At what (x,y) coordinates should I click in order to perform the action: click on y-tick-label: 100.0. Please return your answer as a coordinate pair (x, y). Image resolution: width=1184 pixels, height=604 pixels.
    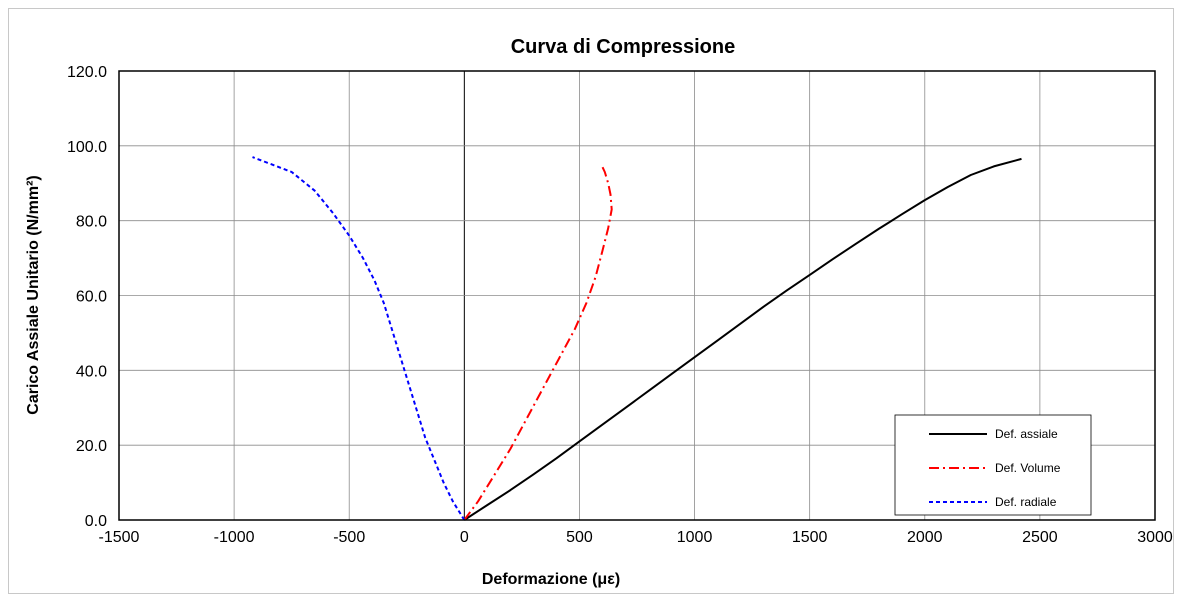
    Looking at the image, I should click on (87, 147).